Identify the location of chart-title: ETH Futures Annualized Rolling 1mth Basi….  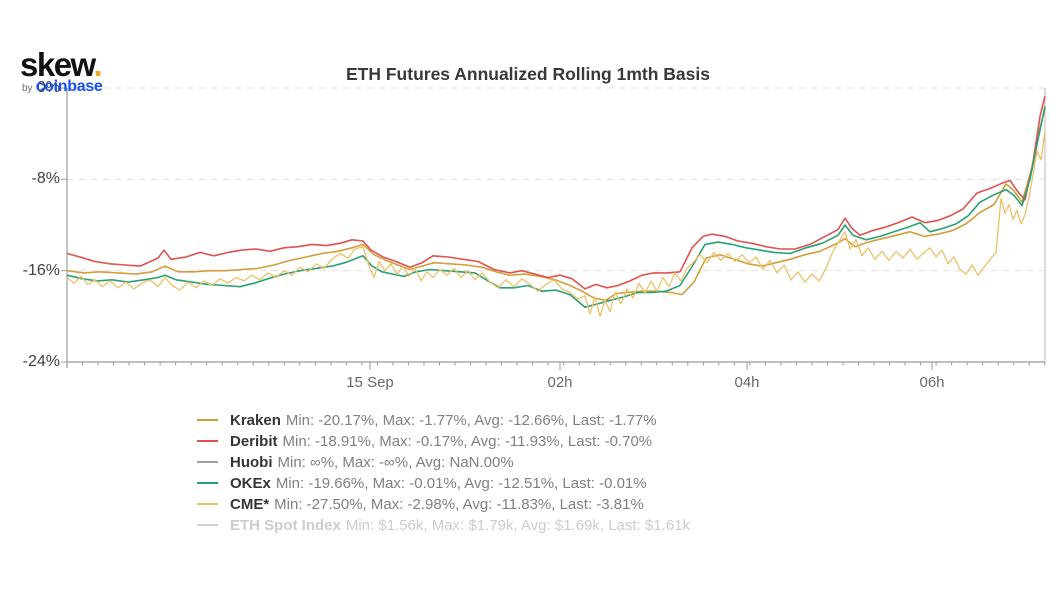
(528, 74).